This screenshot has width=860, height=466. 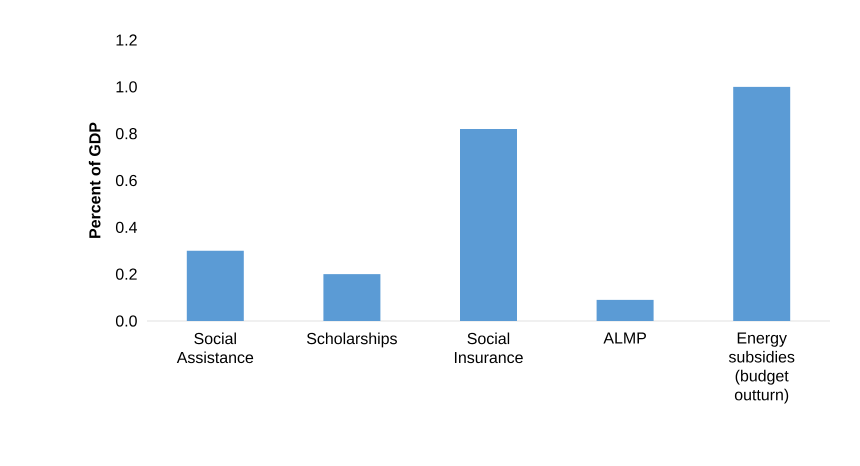 I want to click on y-tick-label: 0.0, so click(x=126, y=321).